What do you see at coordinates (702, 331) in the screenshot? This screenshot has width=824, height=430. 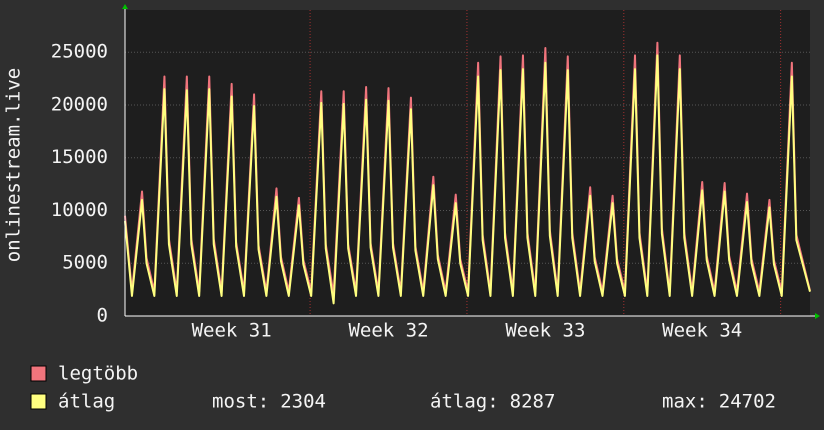 I see `x-tick-label: Week 34` at bounding box center [702, 331].